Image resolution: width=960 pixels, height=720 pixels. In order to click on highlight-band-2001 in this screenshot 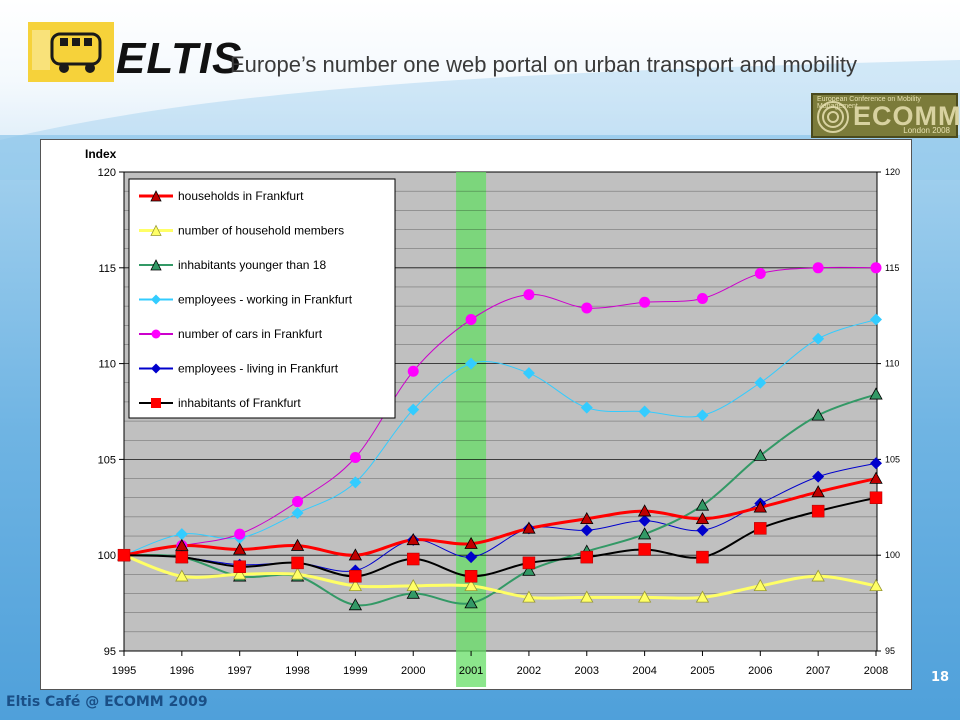, I will do `click(471, 429)`.